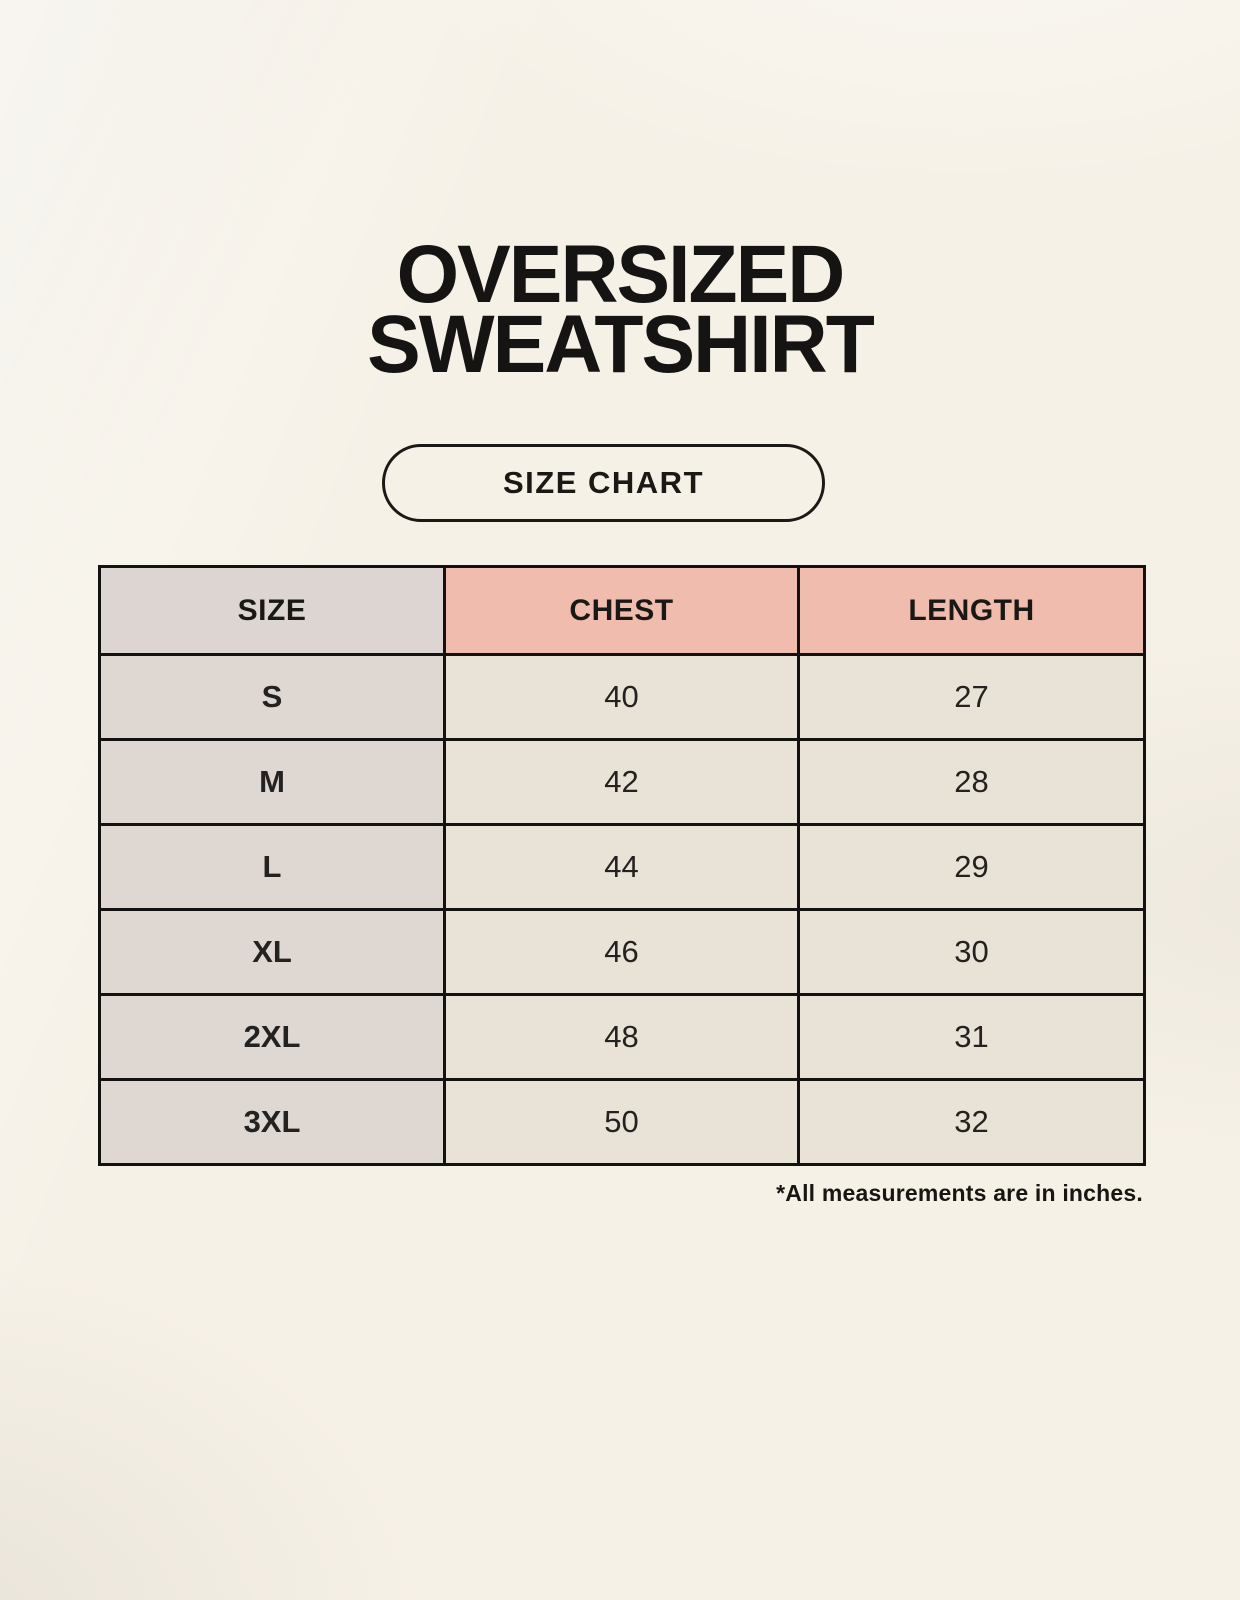 This screenshot has height=1600, width=1240. I want to click on table-row-xl: XL 46 30, so click(622, 952).